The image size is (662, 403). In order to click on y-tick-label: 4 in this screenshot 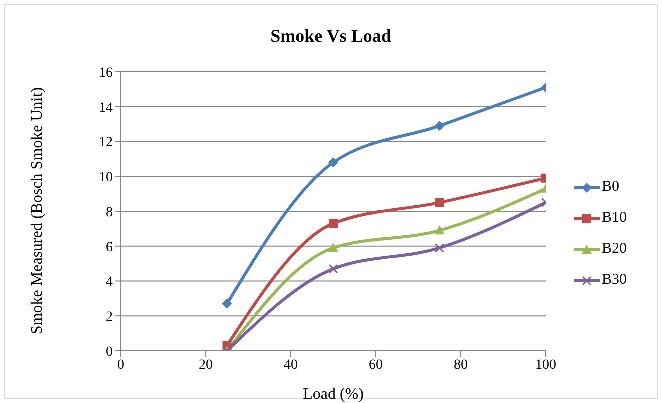, I will do `click(109, 282)`.